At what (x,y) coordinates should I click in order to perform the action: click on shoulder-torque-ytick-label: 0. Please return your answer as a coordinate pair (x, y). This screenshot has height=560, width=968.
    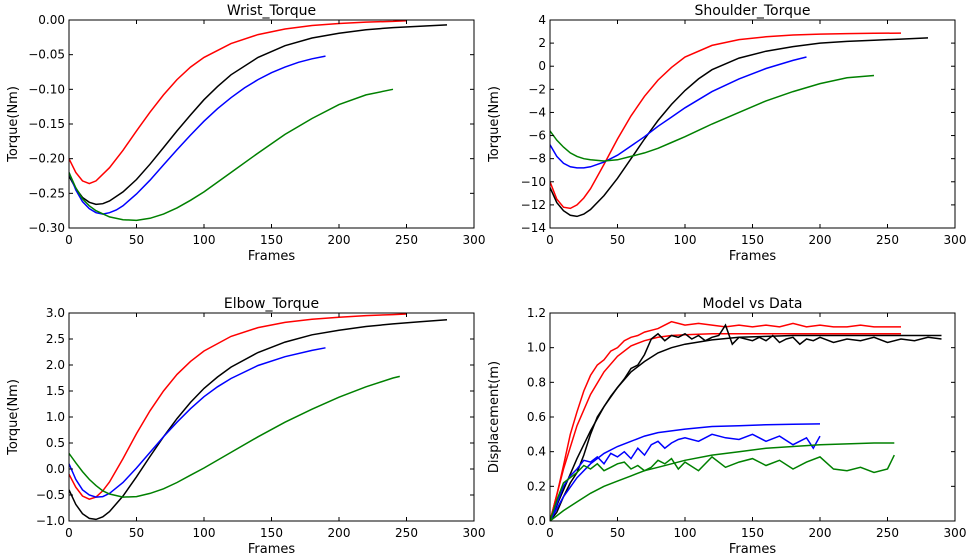
    Looking at the image, I should click on (542, 66).